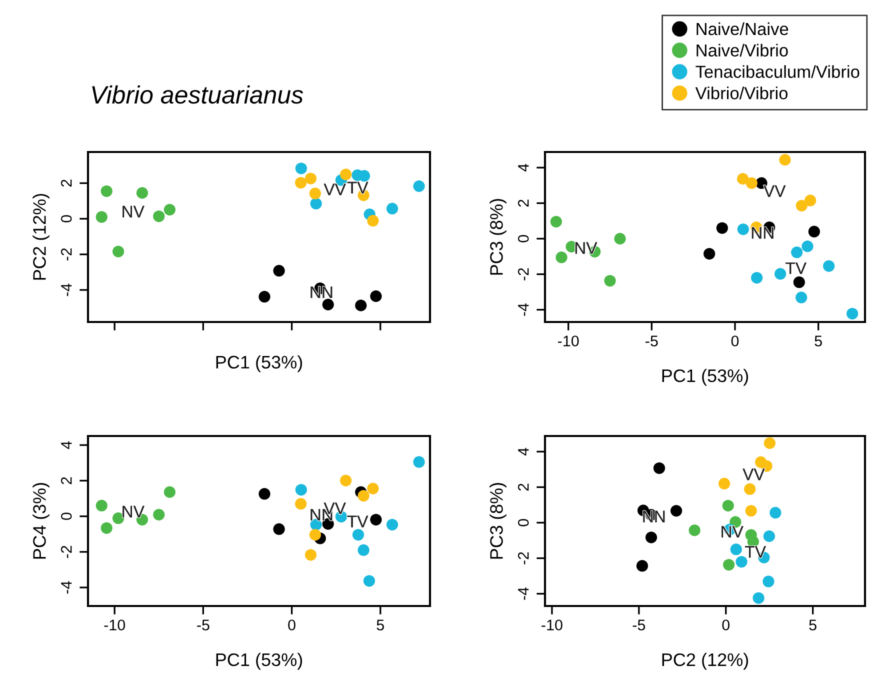 Image resolution: width=880 pixels, height=680 pixels. Describe the element at coordinates (753, 474) in the screenshot. I see `annotation: VV` at that location.